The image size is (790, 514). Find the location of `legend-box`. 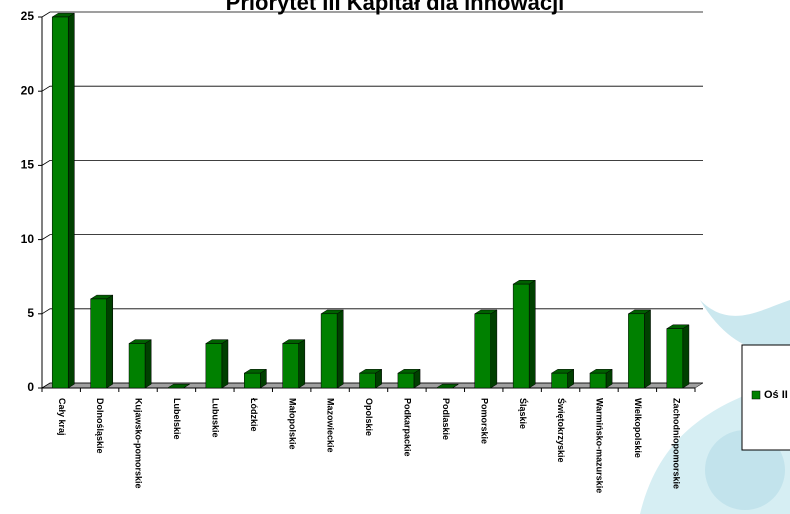

legend-box is located at coordinates (765, 397).